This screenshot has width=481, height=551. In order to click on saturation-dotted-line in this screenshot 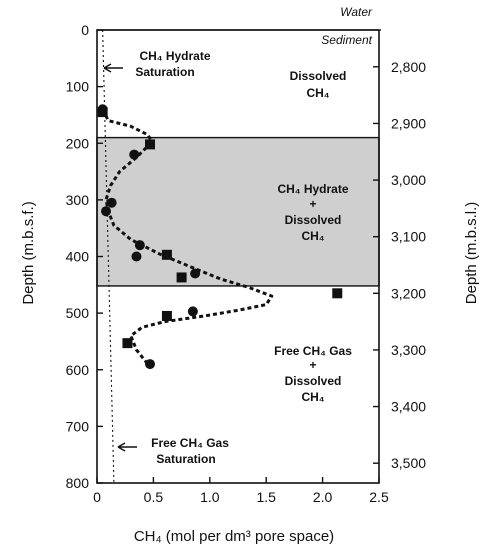, I will do `click(108, 256)`.